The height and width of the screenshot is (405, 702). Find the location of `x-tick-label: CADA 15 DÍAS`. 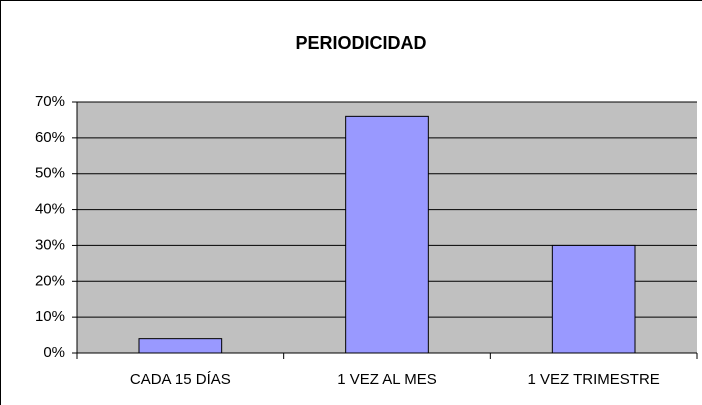

x-tick-label: CADA 15 DÍAS is located at coordinates (180, 379).